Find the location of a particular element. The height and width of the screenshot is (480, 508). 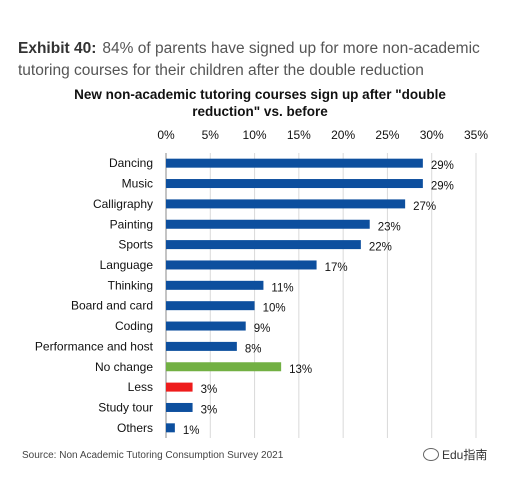

data-label: 11% is located at coordinates (282, 288).